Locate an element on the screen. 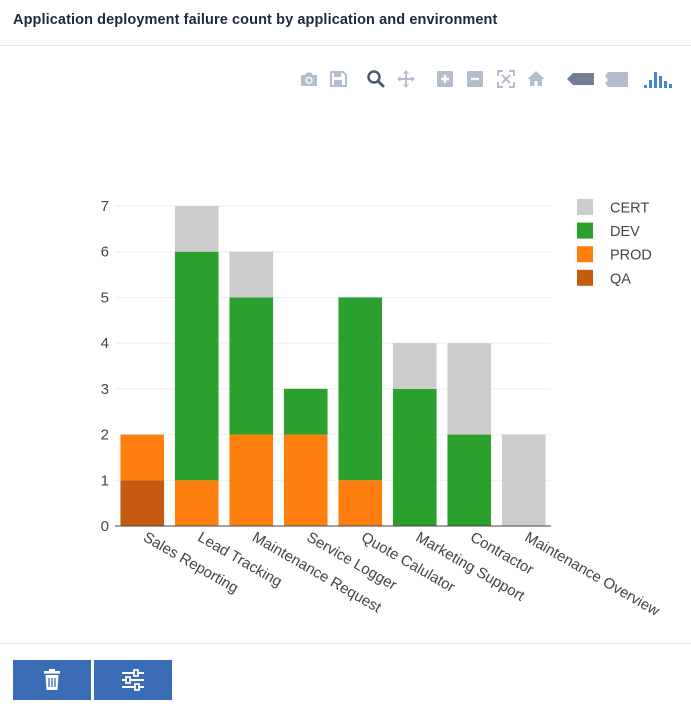  legend-swatch-cert is located at coordinates (585, 207).